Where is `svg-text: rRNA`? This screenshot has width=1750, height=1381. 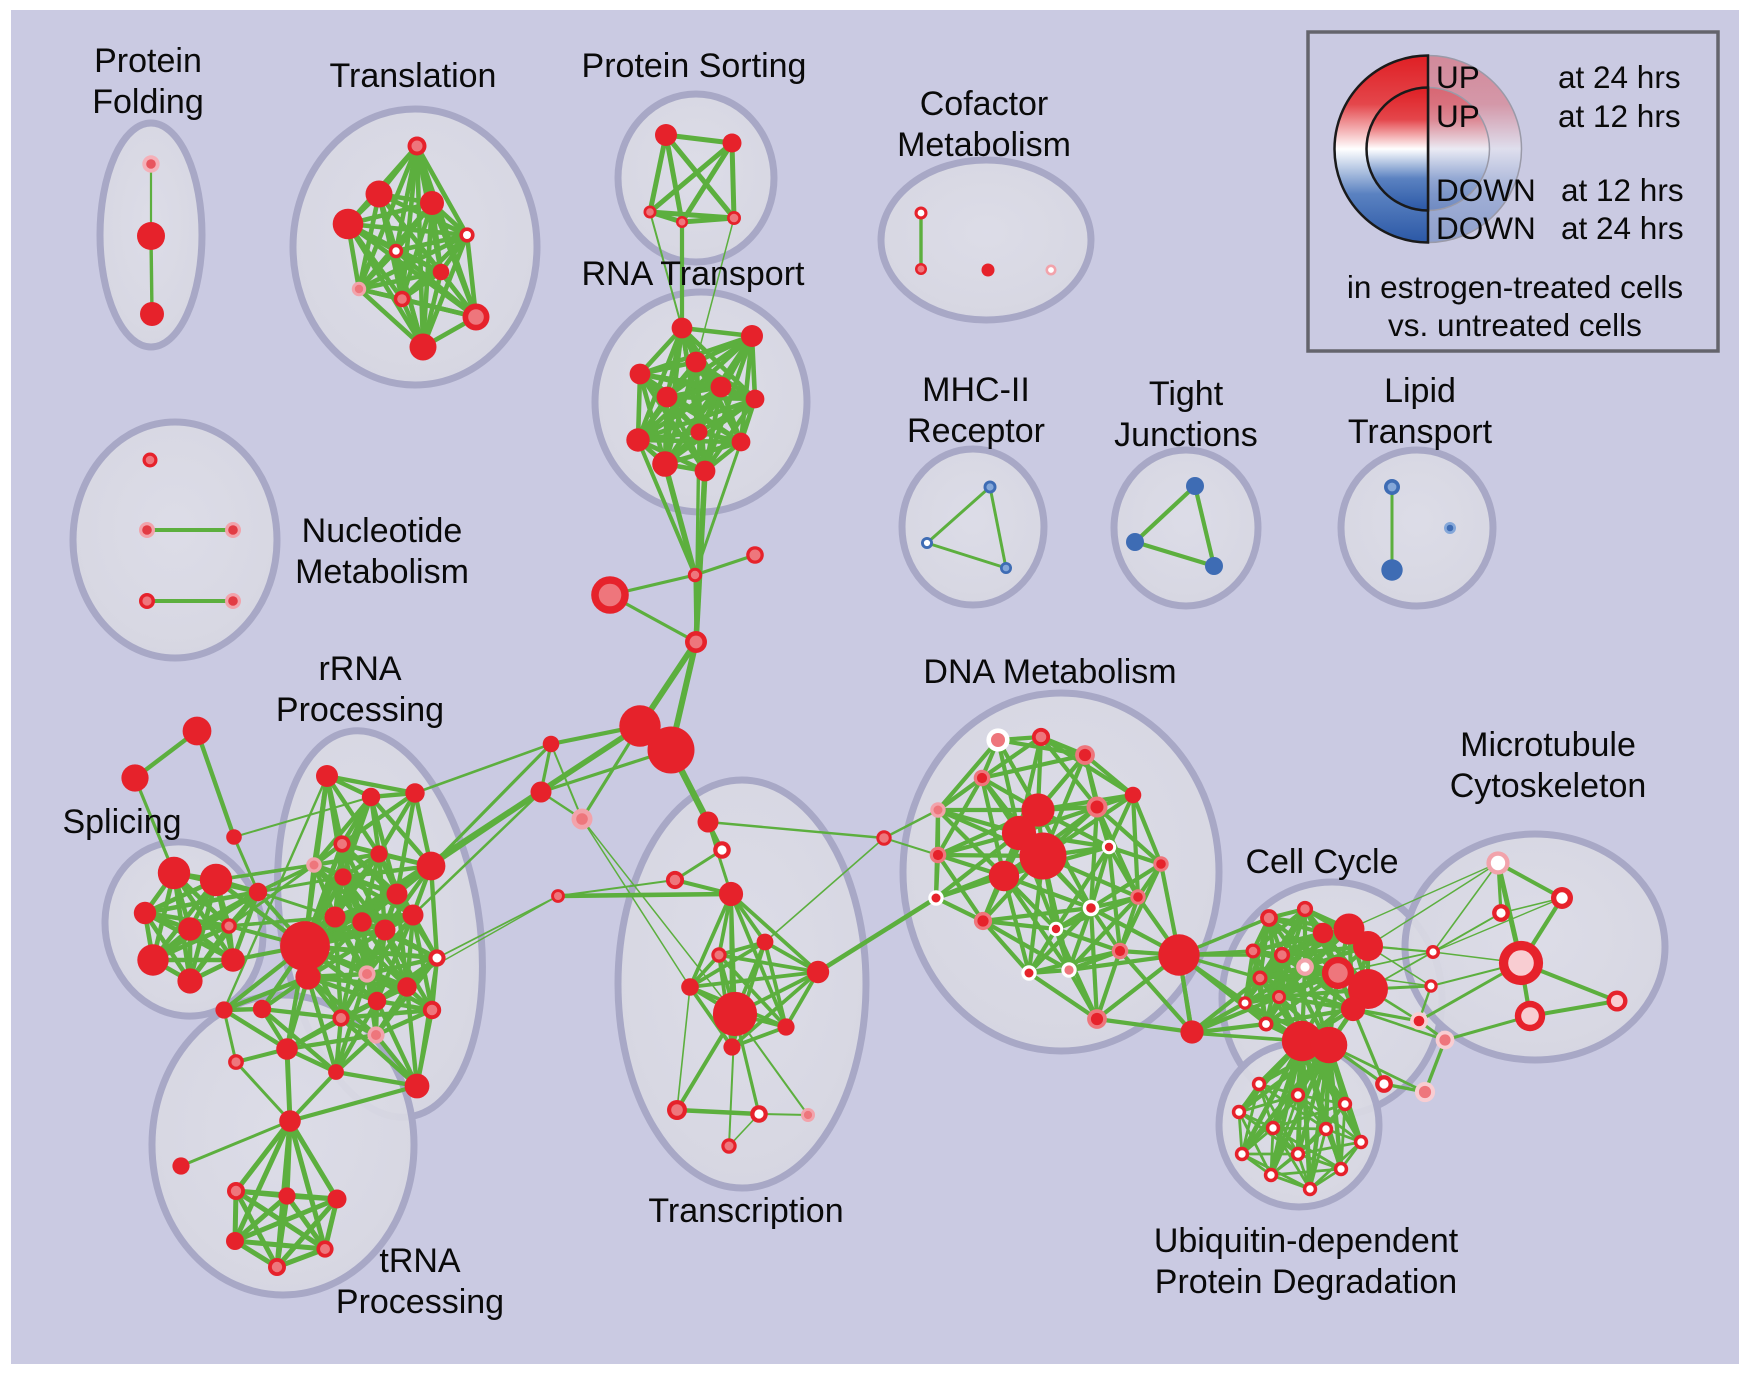
svg-text: rRNA is located at coordinates (359, 669).